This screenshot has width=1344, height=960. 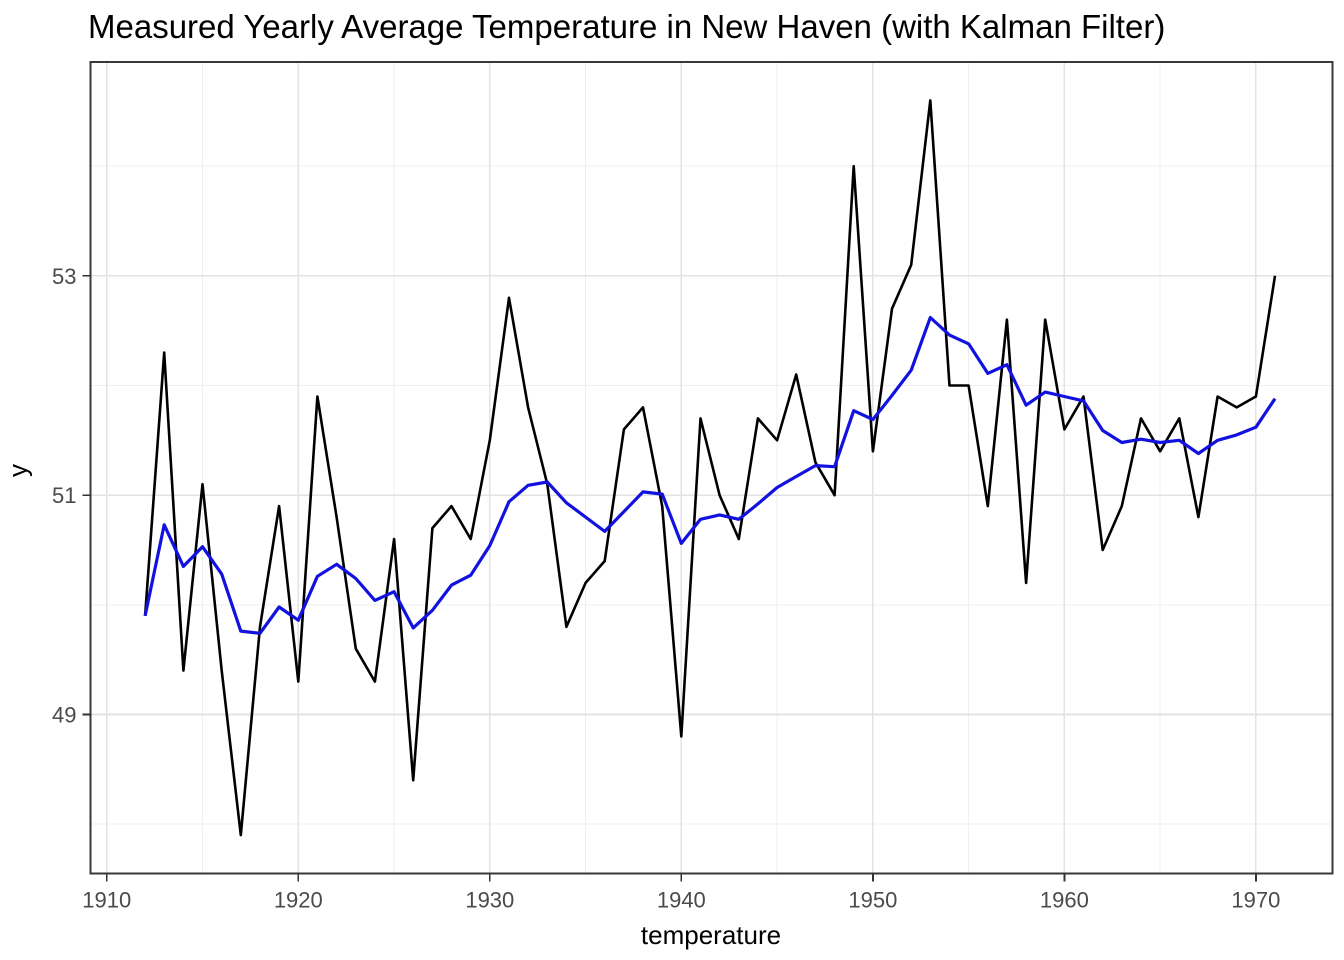 I want to click on y-axis-tick-labels: 49 51 53, so click(x=64, y=496).